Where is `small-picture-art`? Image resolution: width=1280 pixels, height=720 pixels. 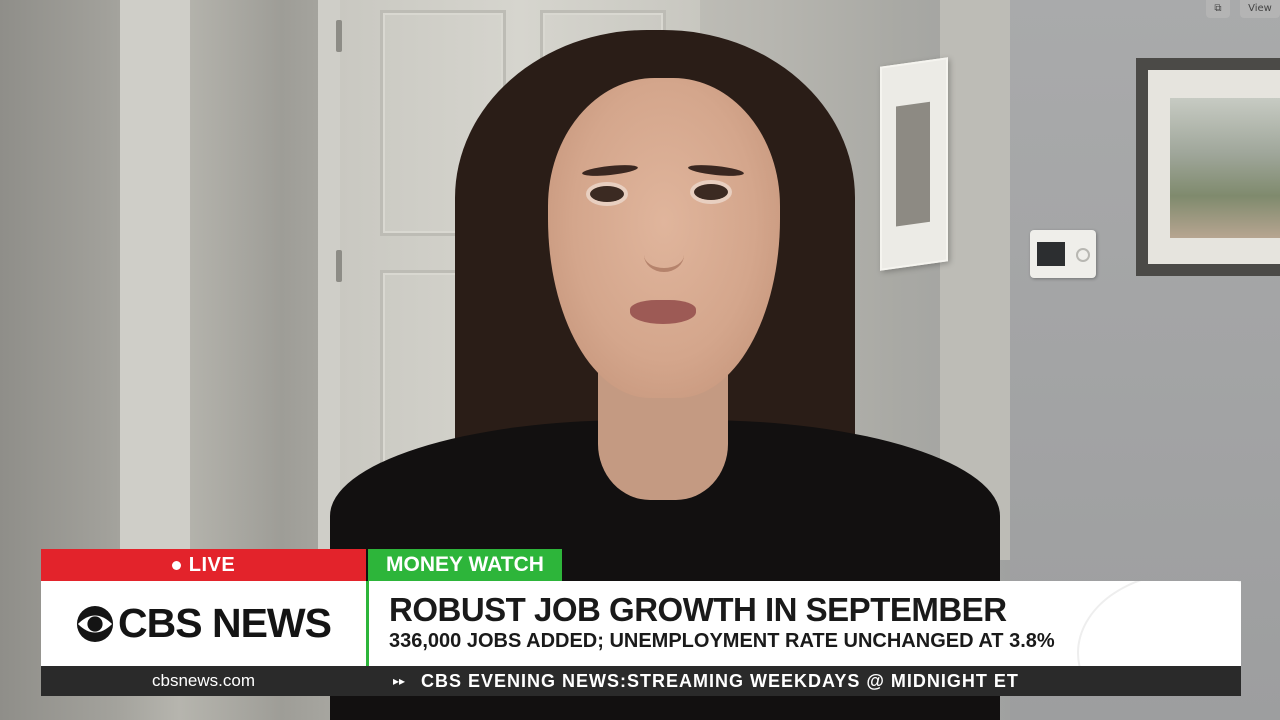
small-picture-art is located at coordinates (913, 164).